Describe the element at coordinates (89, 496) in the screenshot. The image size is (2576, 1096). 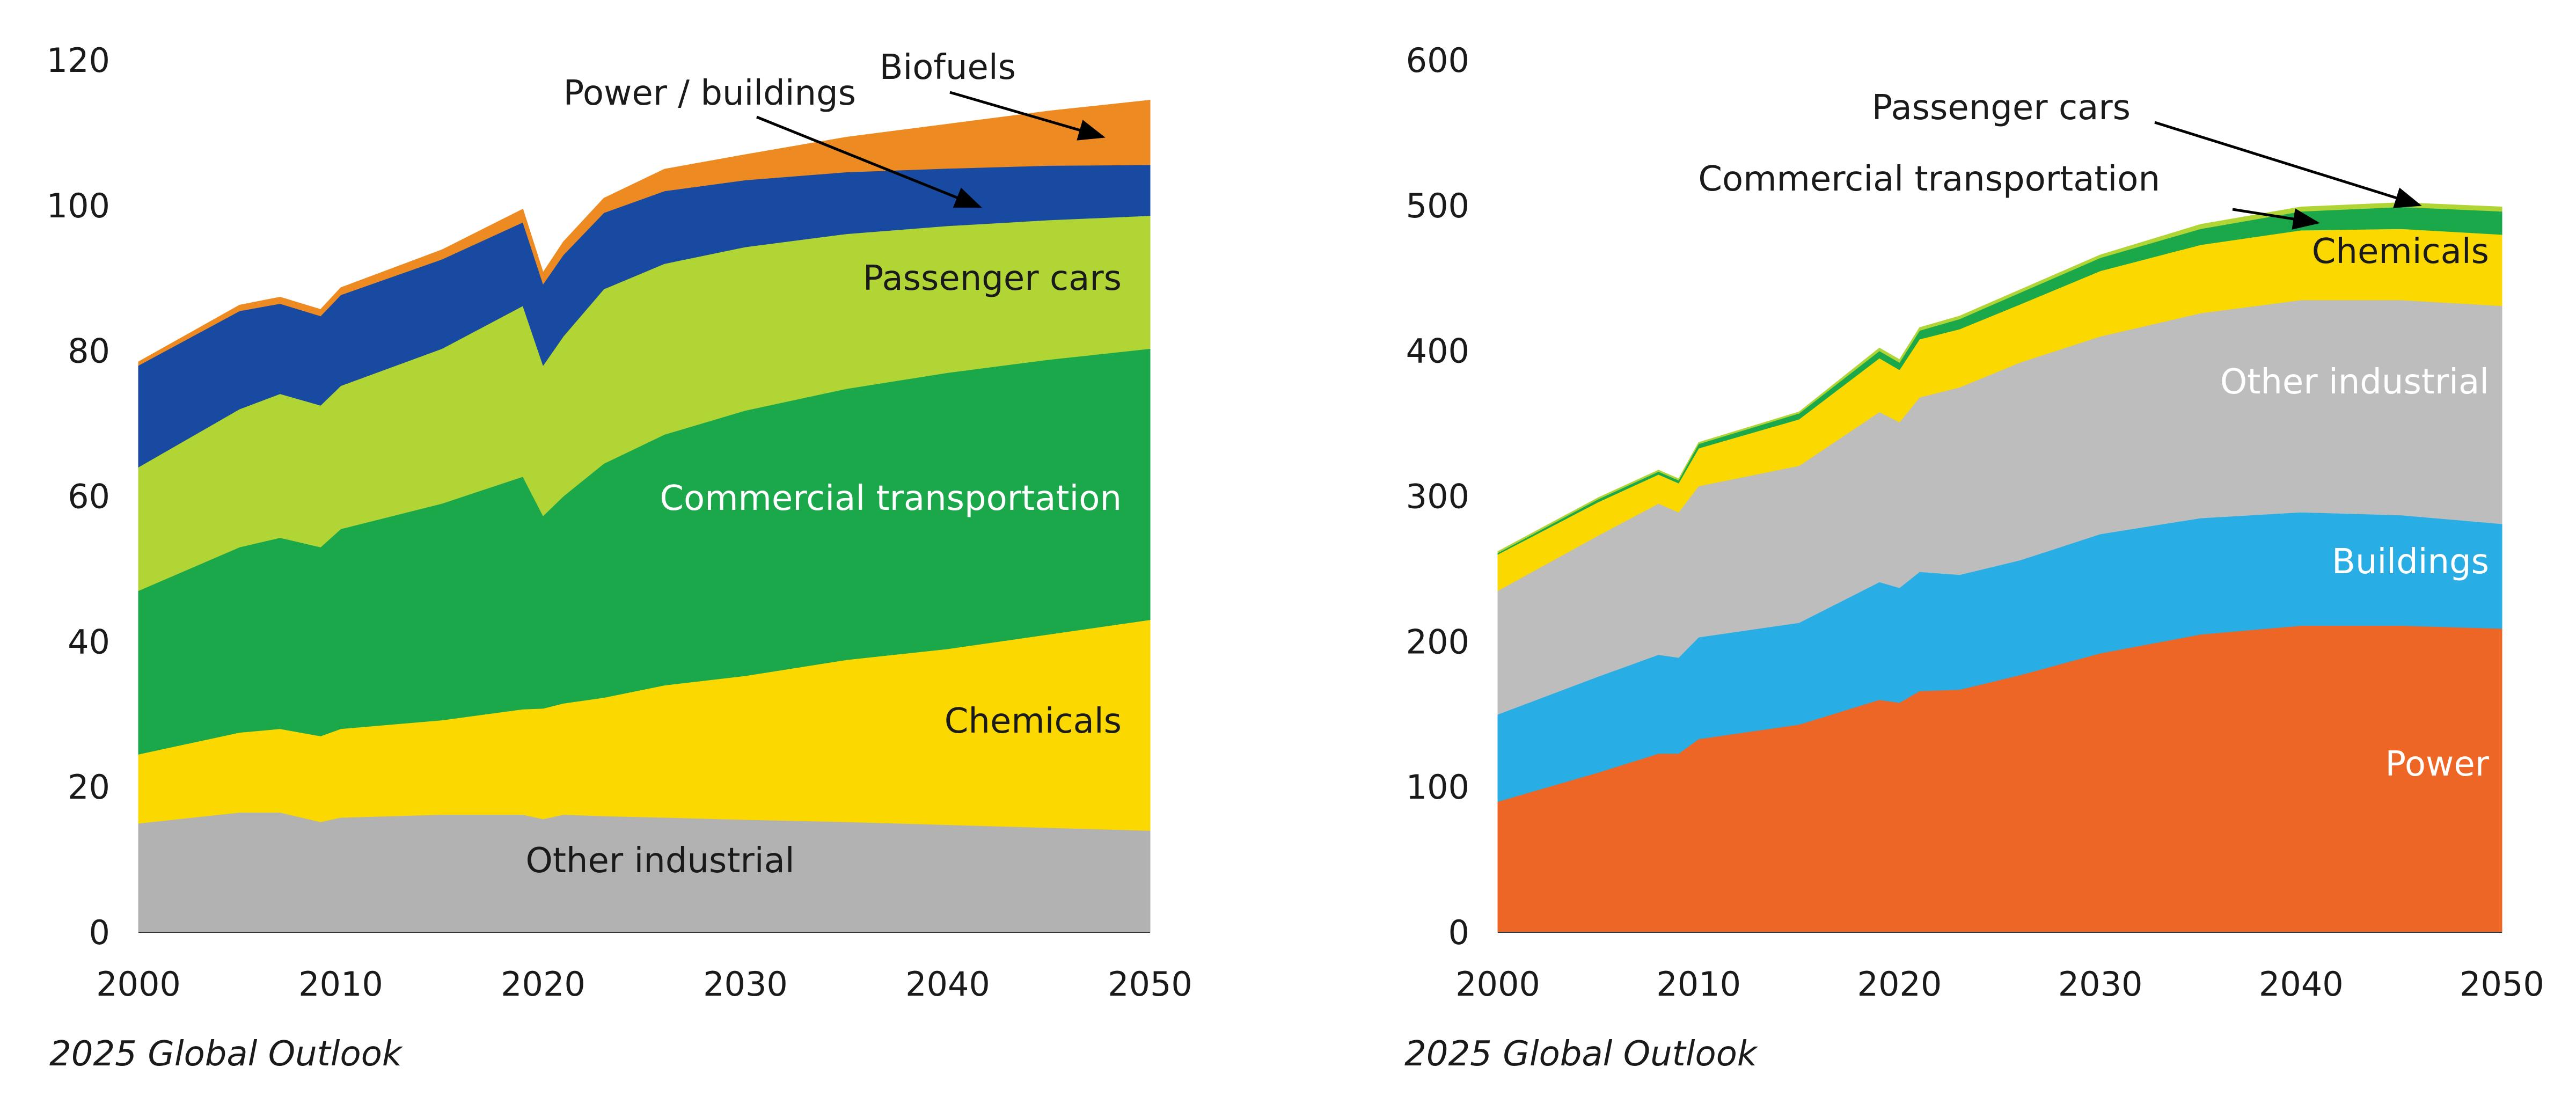
I see `left-y-tick-label: 60` at that location.